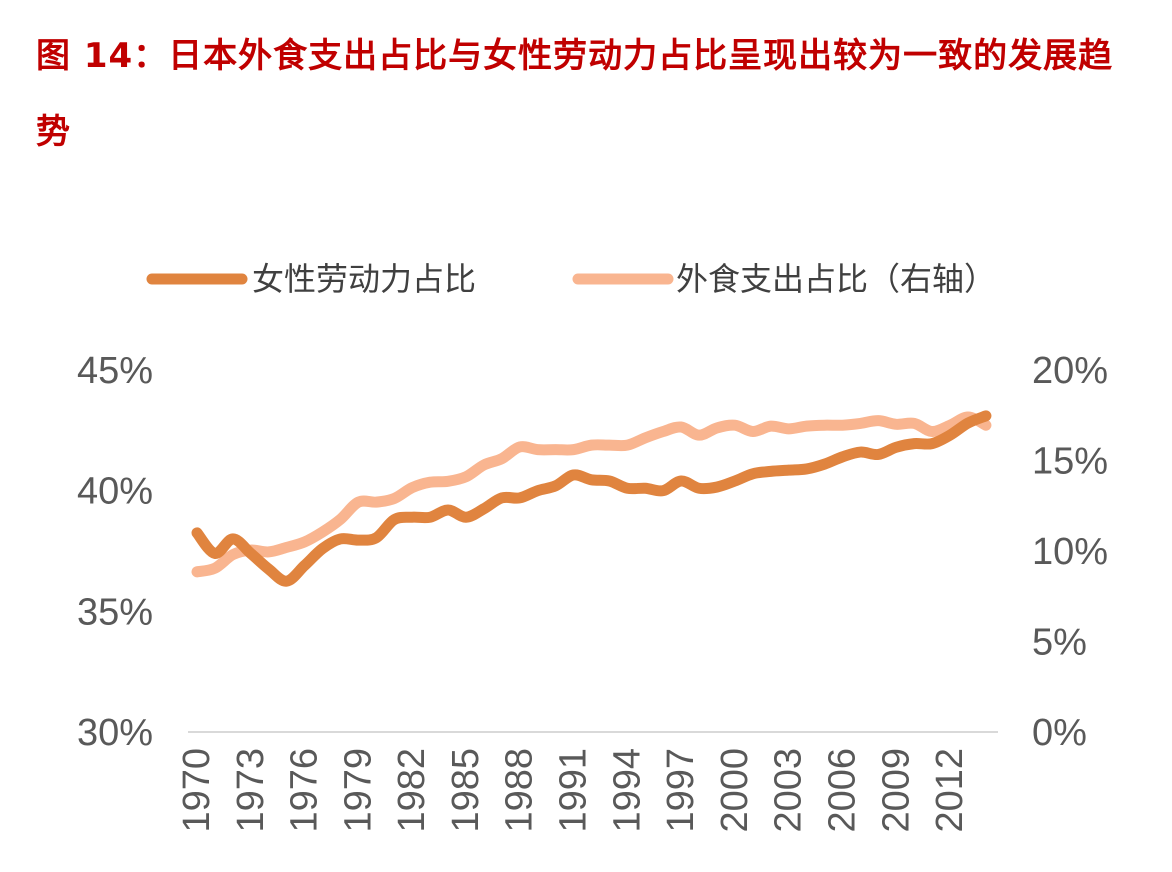  Describe the element at coordinates (412, 790) in the screenshot. I see `x-tick-label: 1982` at that location.